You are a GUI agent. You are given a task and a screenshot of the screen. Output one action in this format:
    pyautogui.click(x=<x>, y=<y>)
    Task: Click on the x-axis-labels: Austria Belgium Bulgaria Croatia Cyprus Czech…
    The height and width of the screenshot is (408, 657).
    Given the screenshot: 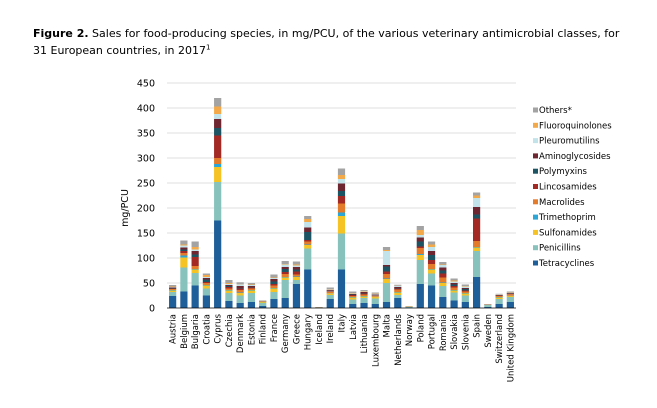 What is the action you would take?
    pyautogui.click(x=343, y=347)
    